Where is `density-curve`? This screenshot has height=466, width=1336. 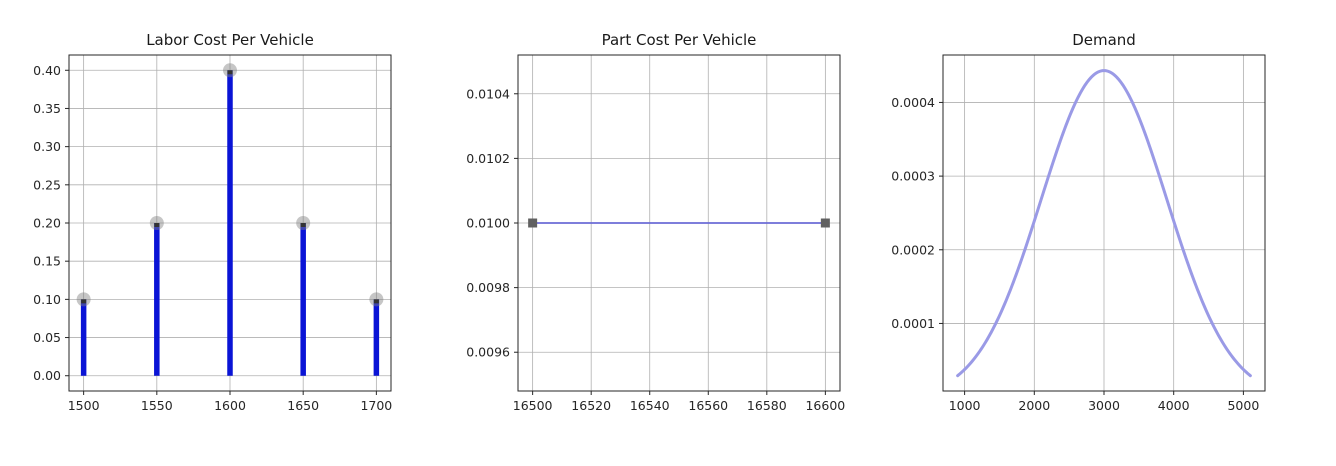
density-curve is located at coordinates (1104, 223).